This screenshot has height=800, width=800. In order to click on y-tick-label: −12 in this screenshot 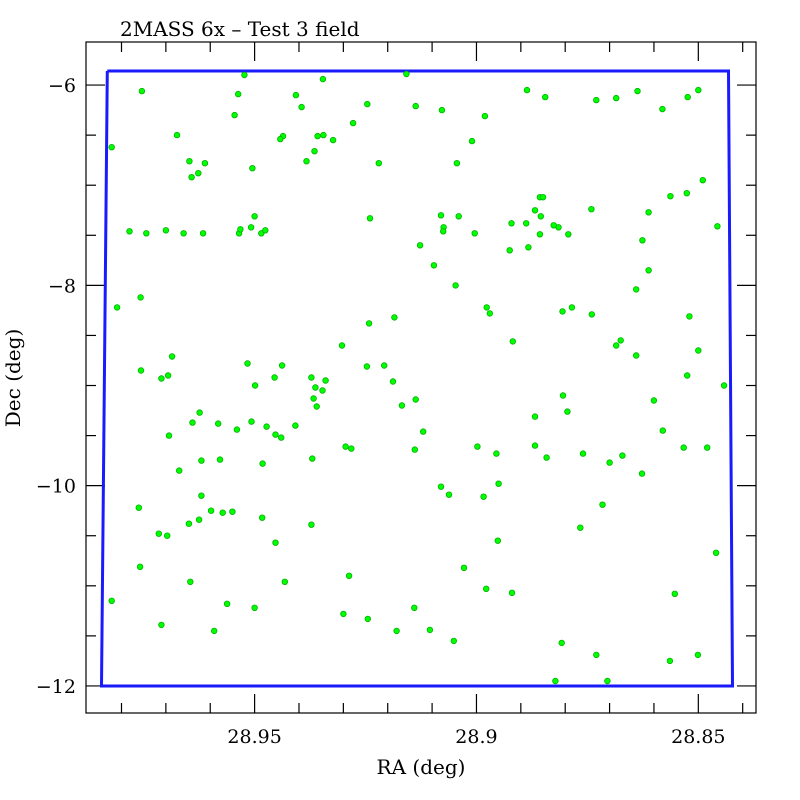, I will do `click(56, 687)`.